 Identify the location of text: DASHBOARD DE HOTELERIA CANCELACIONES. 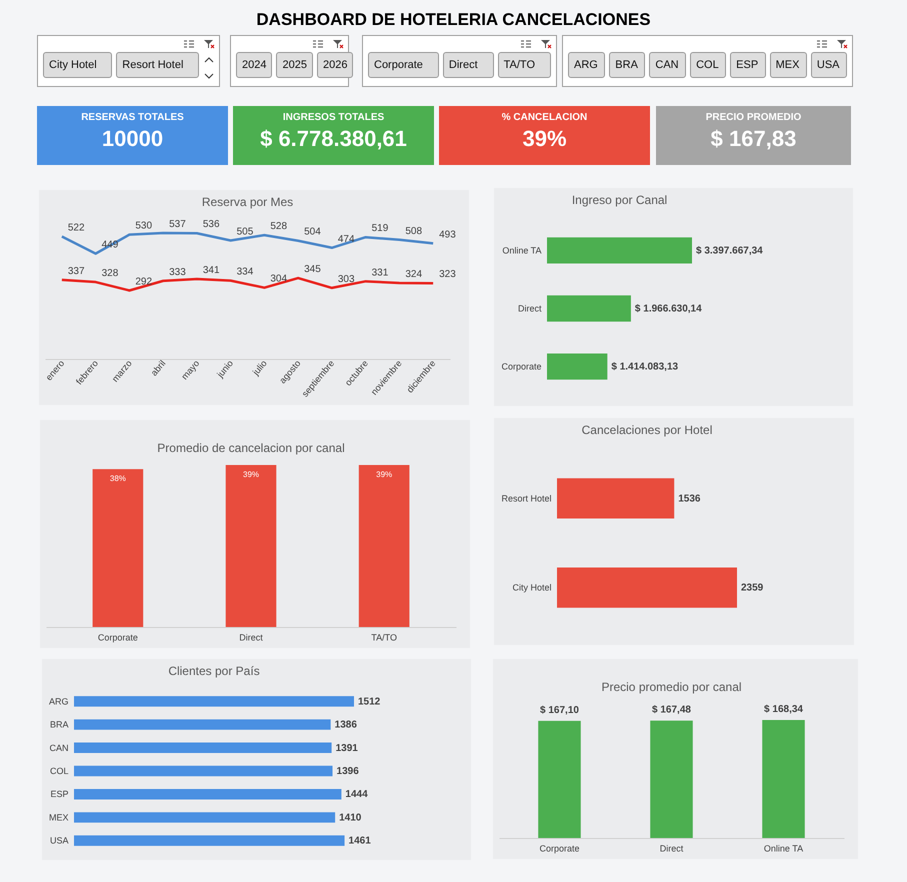
(453, 20).